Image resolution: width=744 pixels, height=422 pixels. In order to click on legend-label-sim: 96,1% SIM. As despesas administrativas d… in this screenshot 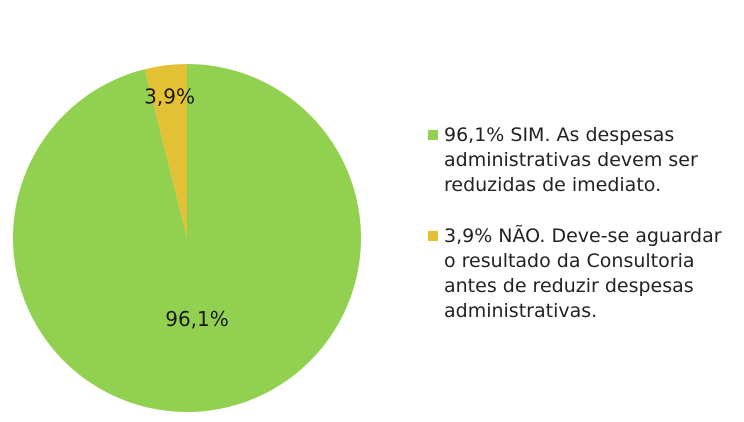, I will do `click(571, 160)`.